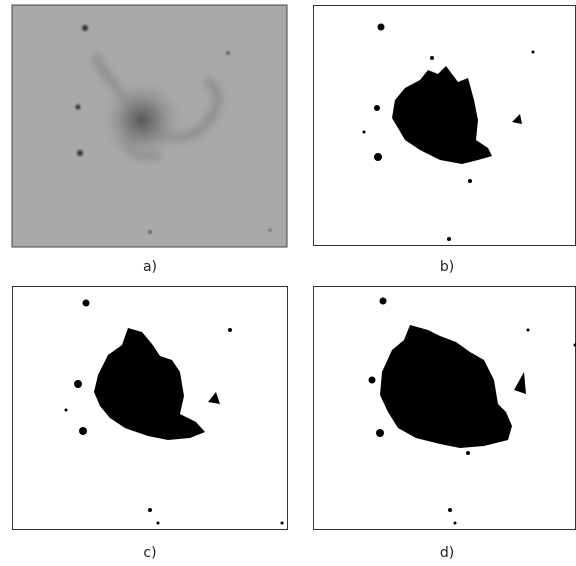 Image resolution: width=576 pixels, height=566 pixels. What do you see at coordinates (447, 267) in the screenshot?
I see `caption: b)` at bounding box center [447, 267].